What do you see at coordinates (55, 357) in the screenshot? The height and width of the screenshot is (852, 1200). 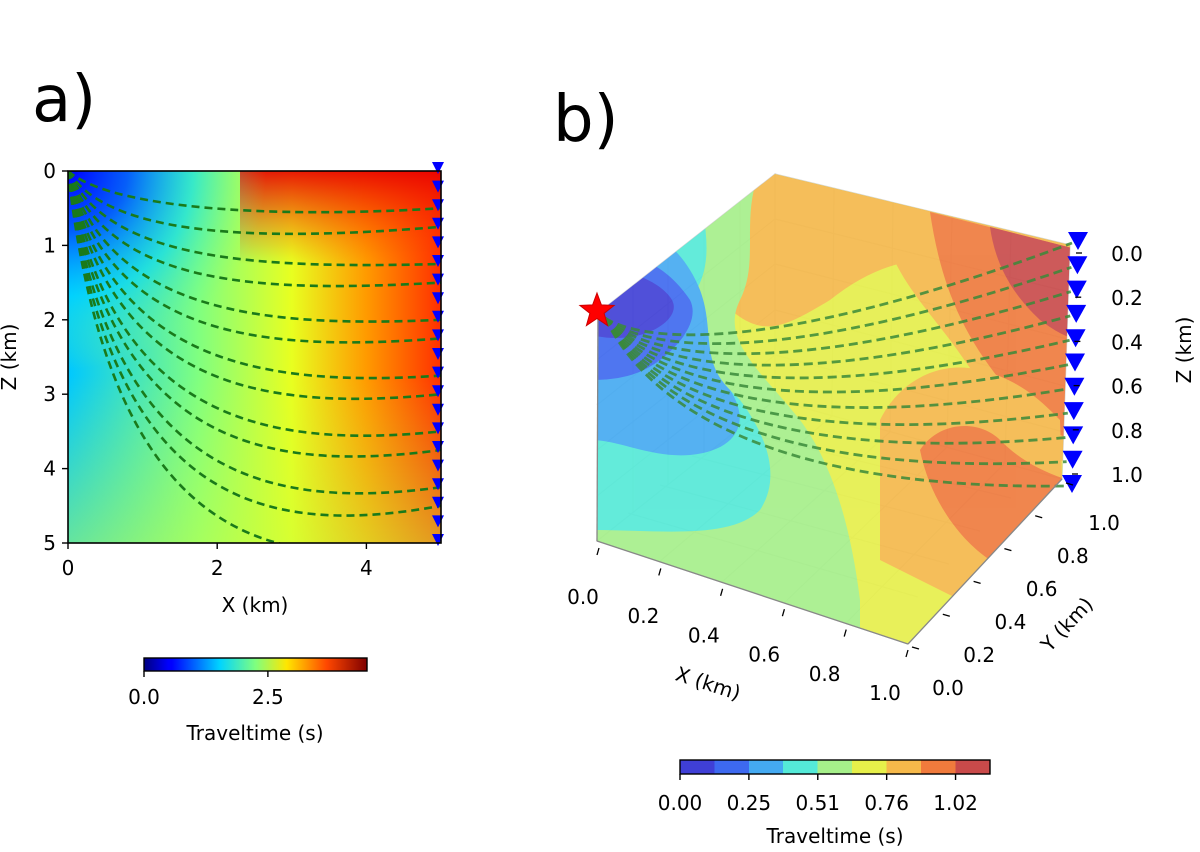 I see `y-axis: 0 1 2 3 4 5` at bounding box center [55, 357].